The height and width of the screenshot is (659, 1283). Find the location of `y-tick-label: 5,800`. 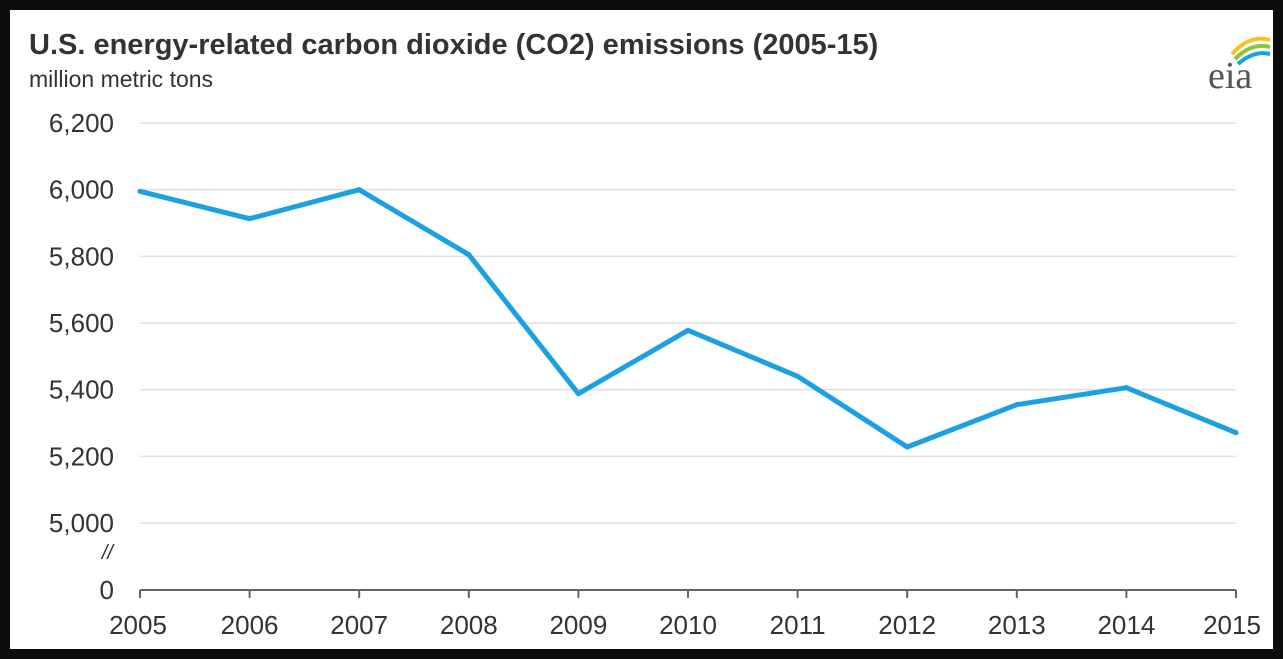

y-tick-label: 5,800 is located at coordinates (81, 256).